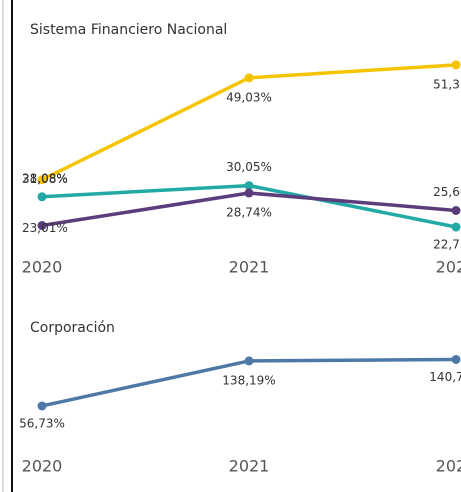 Image resolution: width=461 pixels, height=492 pixels. I want to click on data-label: 138,19%, so click(248, 380).